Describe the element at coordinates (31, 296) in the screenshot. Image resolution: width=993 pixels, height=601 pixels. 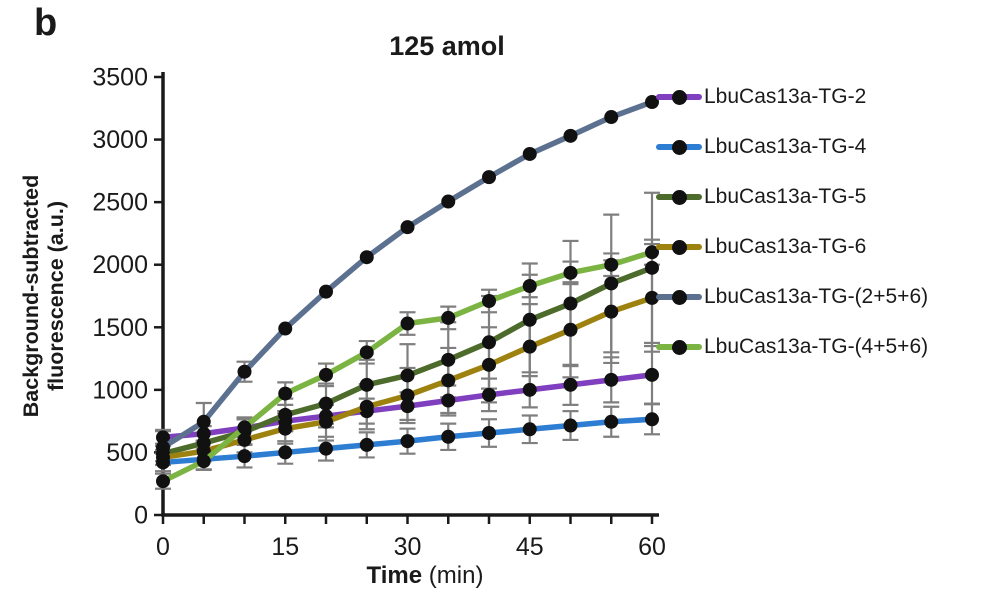
I see `svg-text: Background-subtracted` at that location.